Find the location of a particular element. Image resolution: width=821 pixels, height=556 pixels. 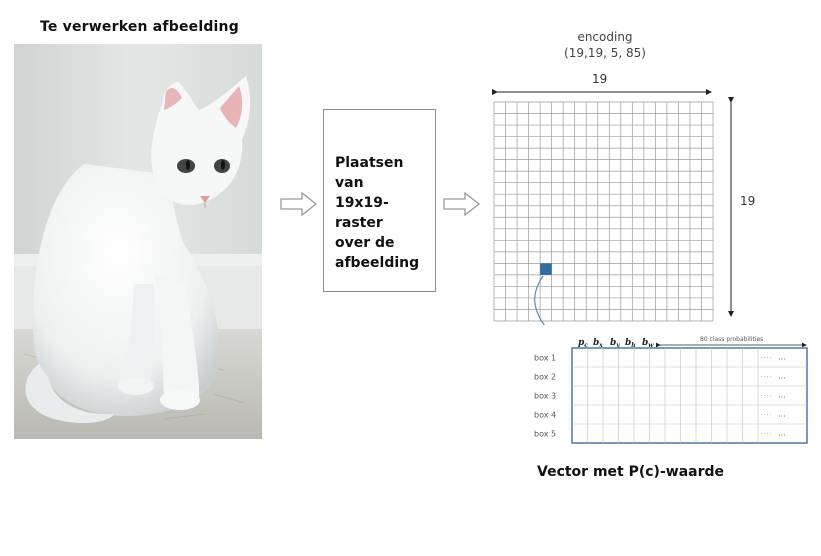

highlighted-grid-cell is located at coordinates (546, 269).